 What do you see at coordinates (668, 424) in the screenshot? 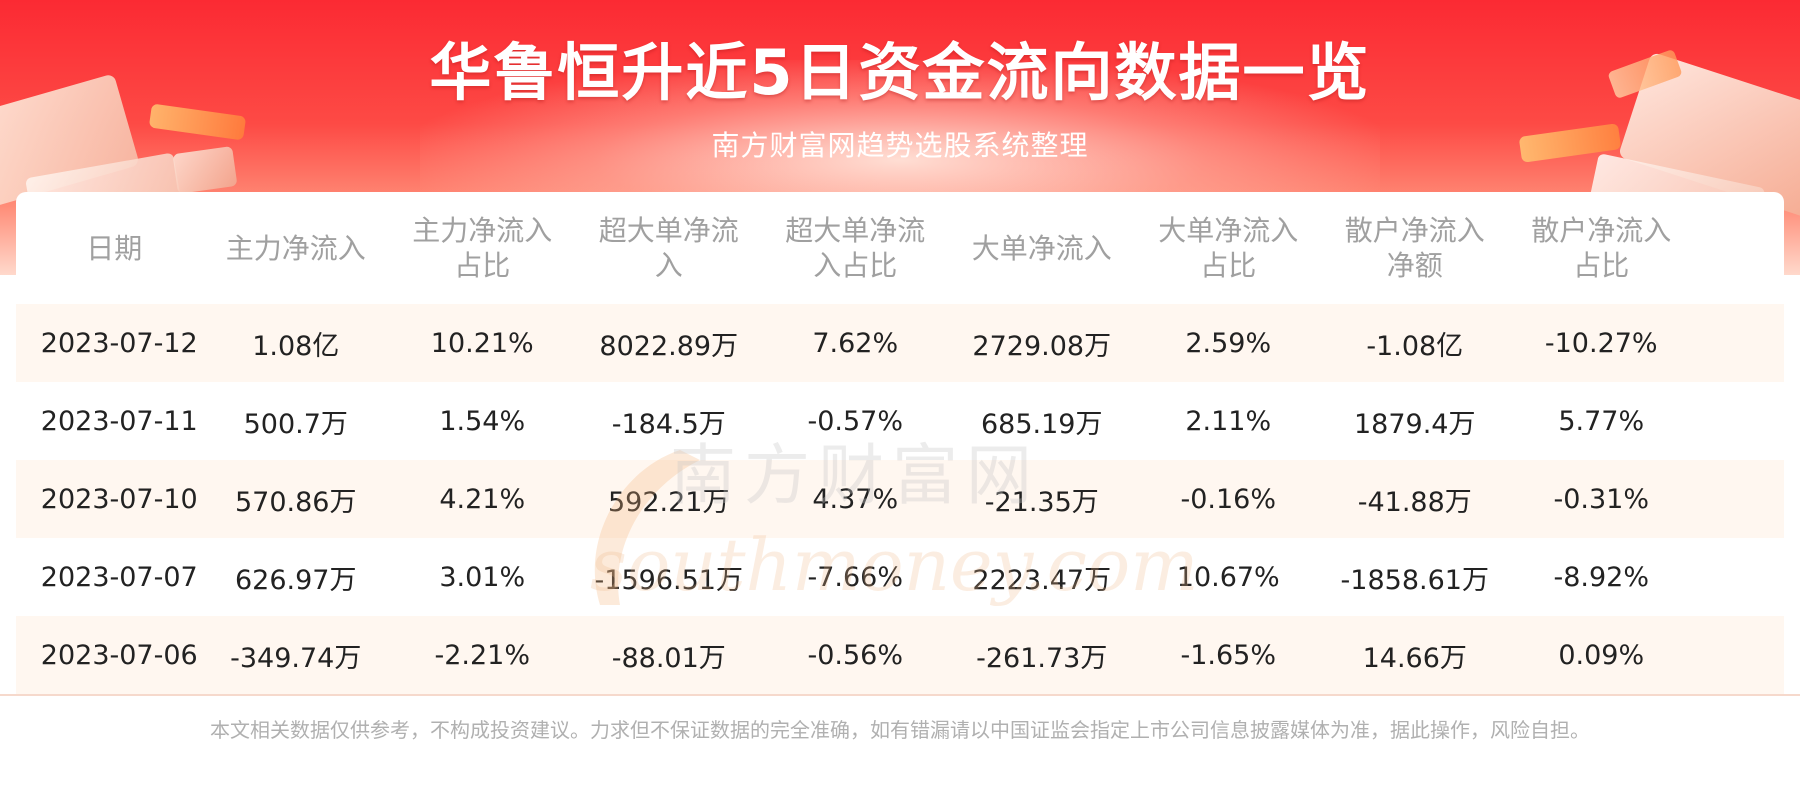
I see `table-cell: -184.5万` at bounding box center [668, 424].